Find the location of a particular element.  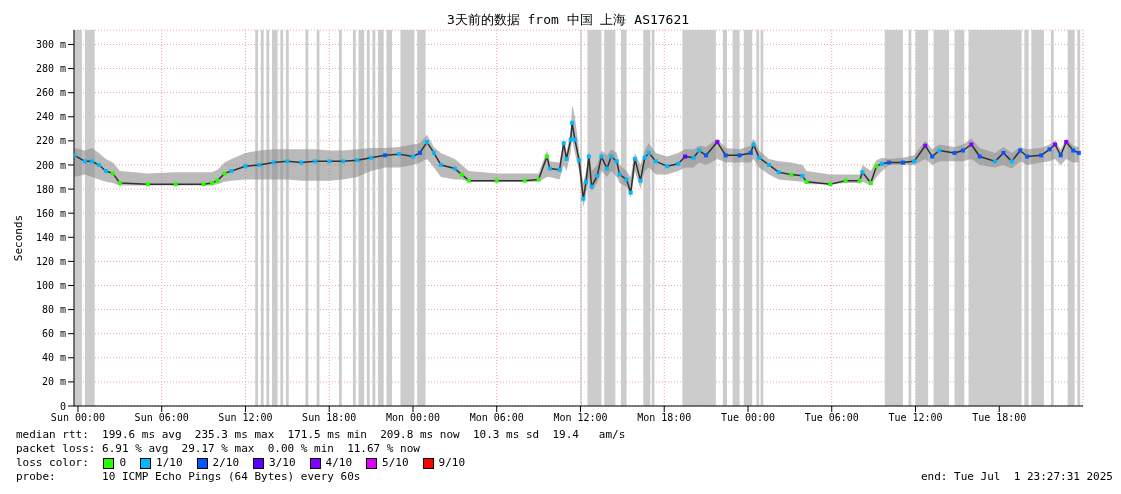

y-axis-title: Seconds is located at coordinates (18, 238).